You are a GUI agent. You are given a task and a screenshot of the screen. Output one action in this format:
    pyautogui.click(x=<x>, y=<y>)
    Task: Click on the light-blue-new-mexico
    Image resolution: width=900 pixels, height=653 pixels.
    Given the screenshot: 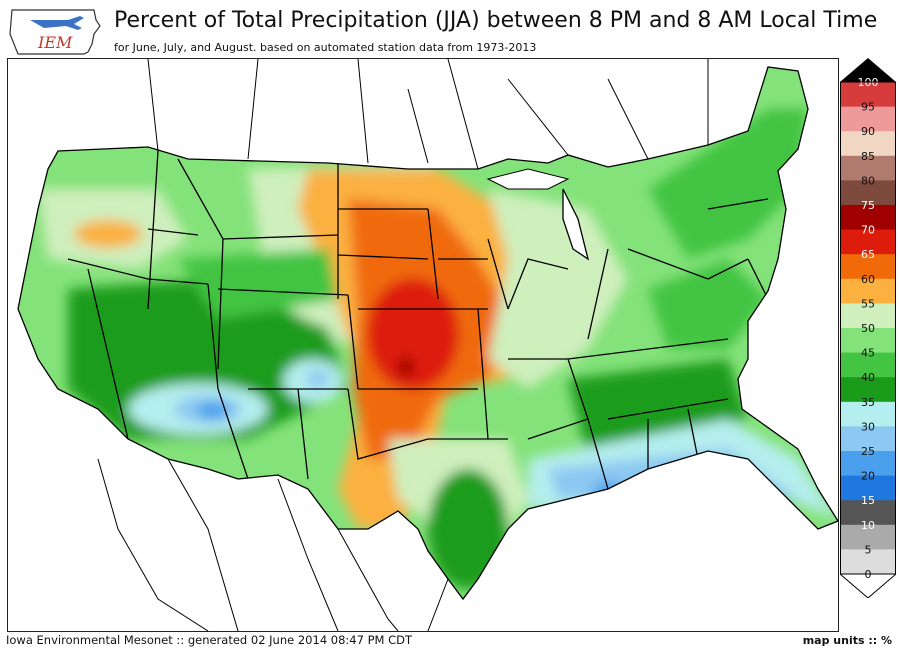 What is the action you would take?
    pyautogui.click(x=318, y=379)
    